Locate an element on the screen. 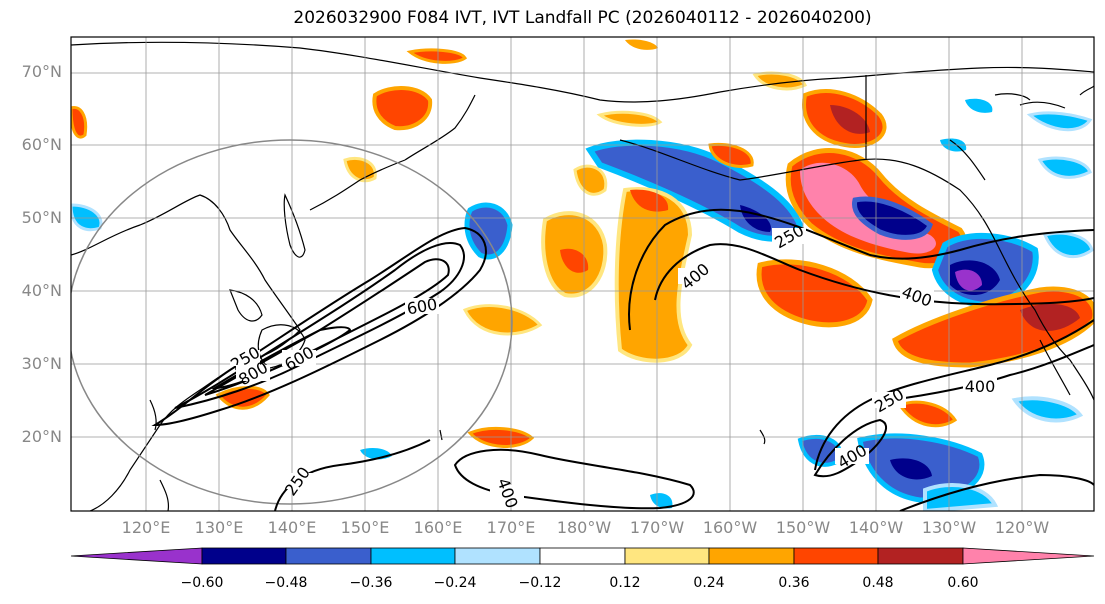  lon-label: 150°W is located at coordinates (803, 527).